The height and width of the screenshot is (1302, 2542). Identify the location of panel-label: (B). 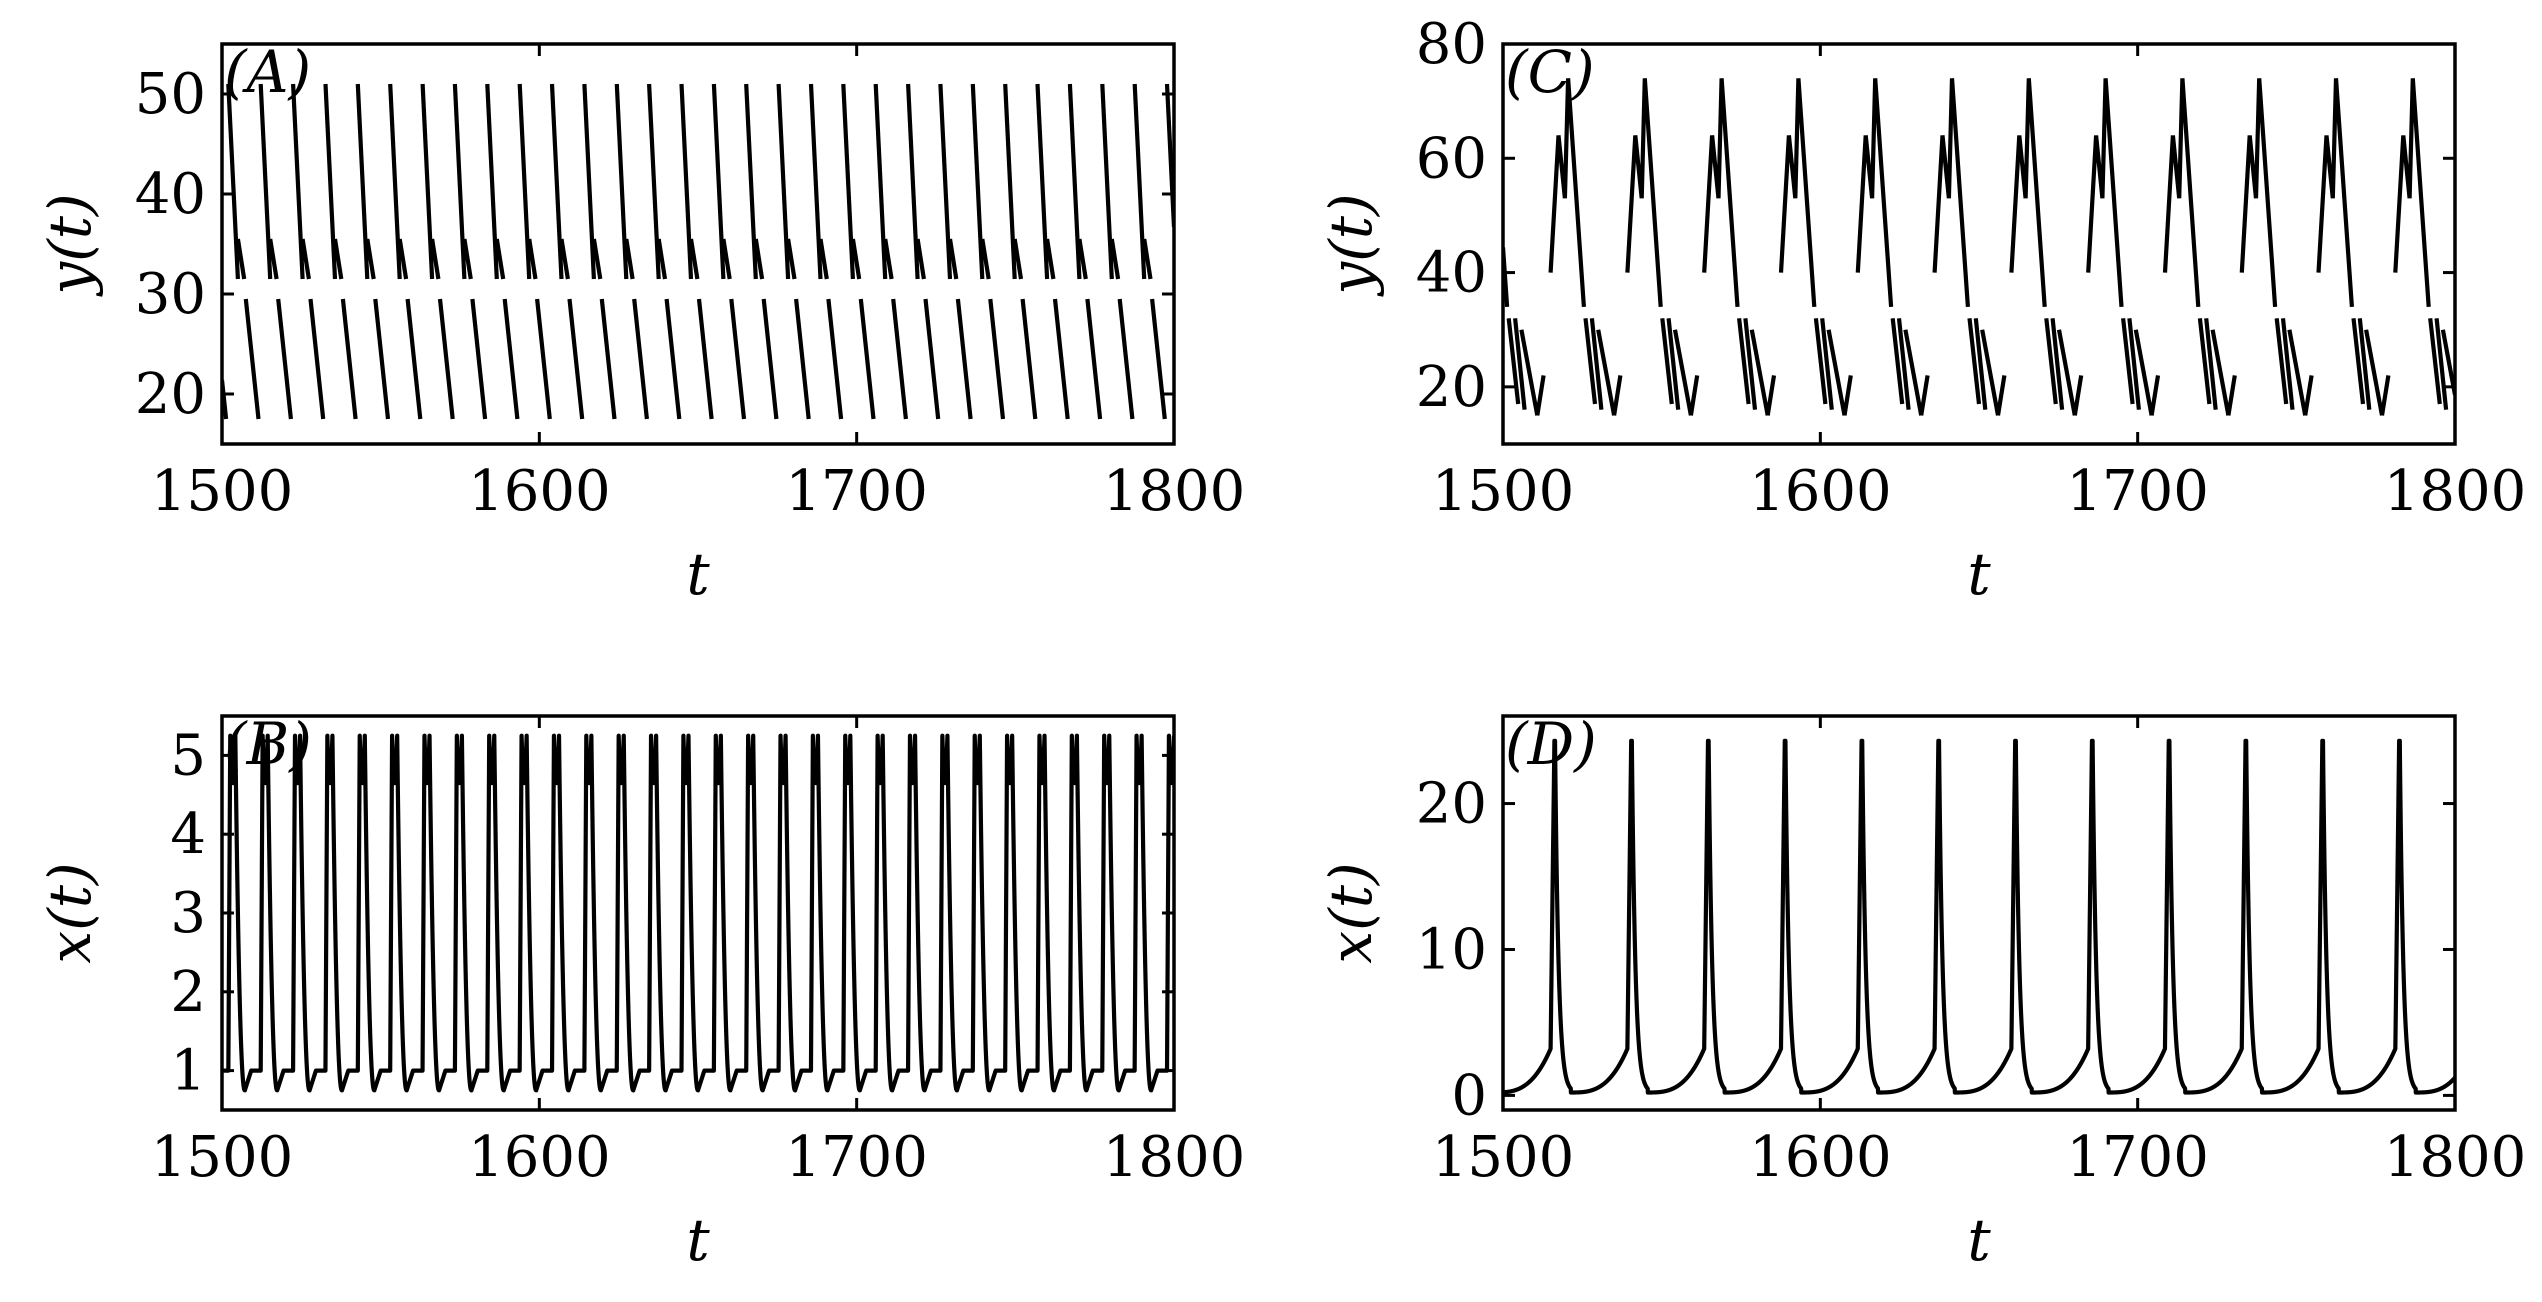
(268, 744).